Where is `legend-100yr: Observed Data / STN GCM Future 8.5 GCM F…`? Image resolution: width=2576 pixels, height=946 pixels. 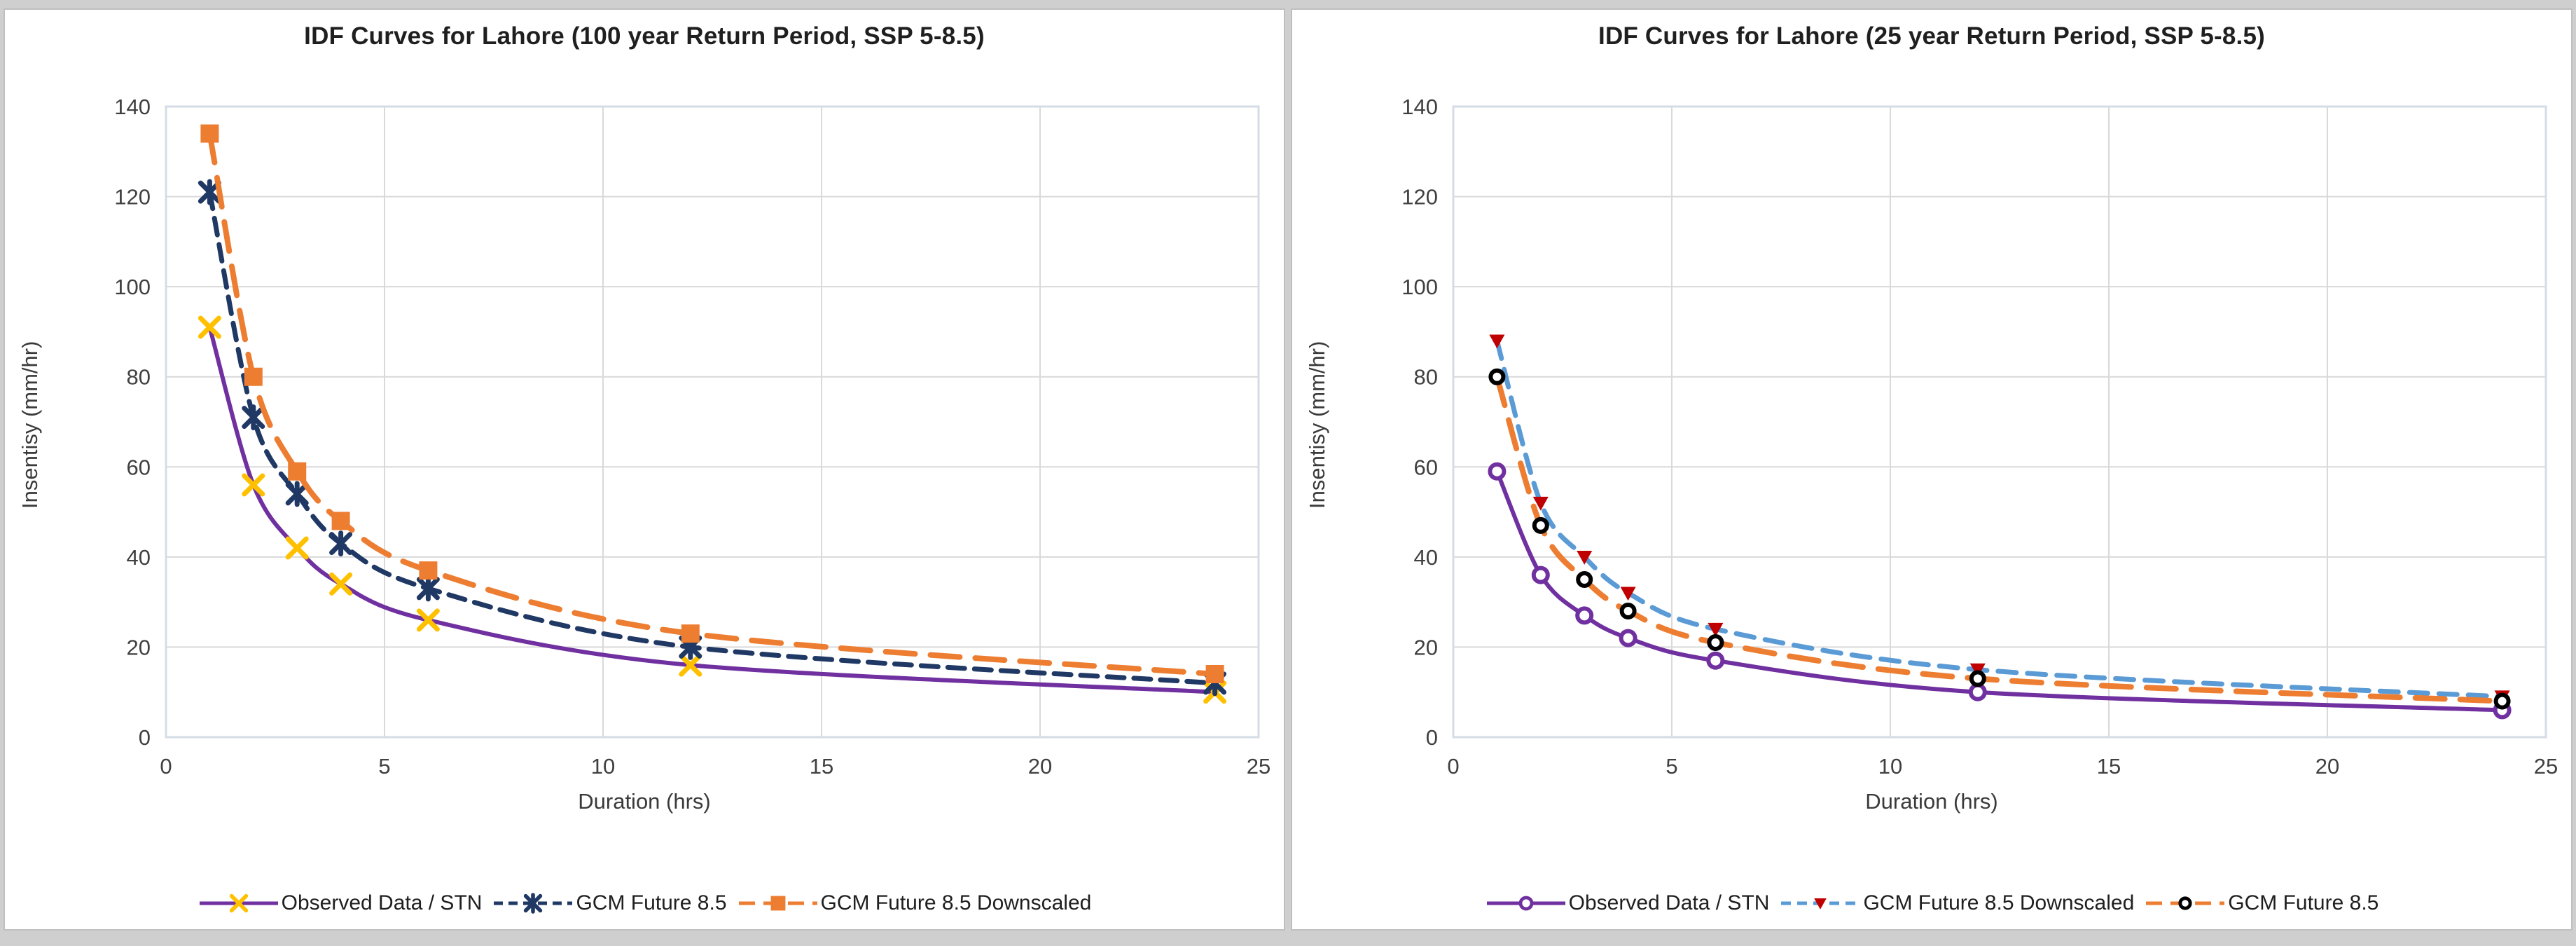 legend-100yr: Observed Data / STN GCM Future 8.5 GCM F… is located at coordinates (644, 903).